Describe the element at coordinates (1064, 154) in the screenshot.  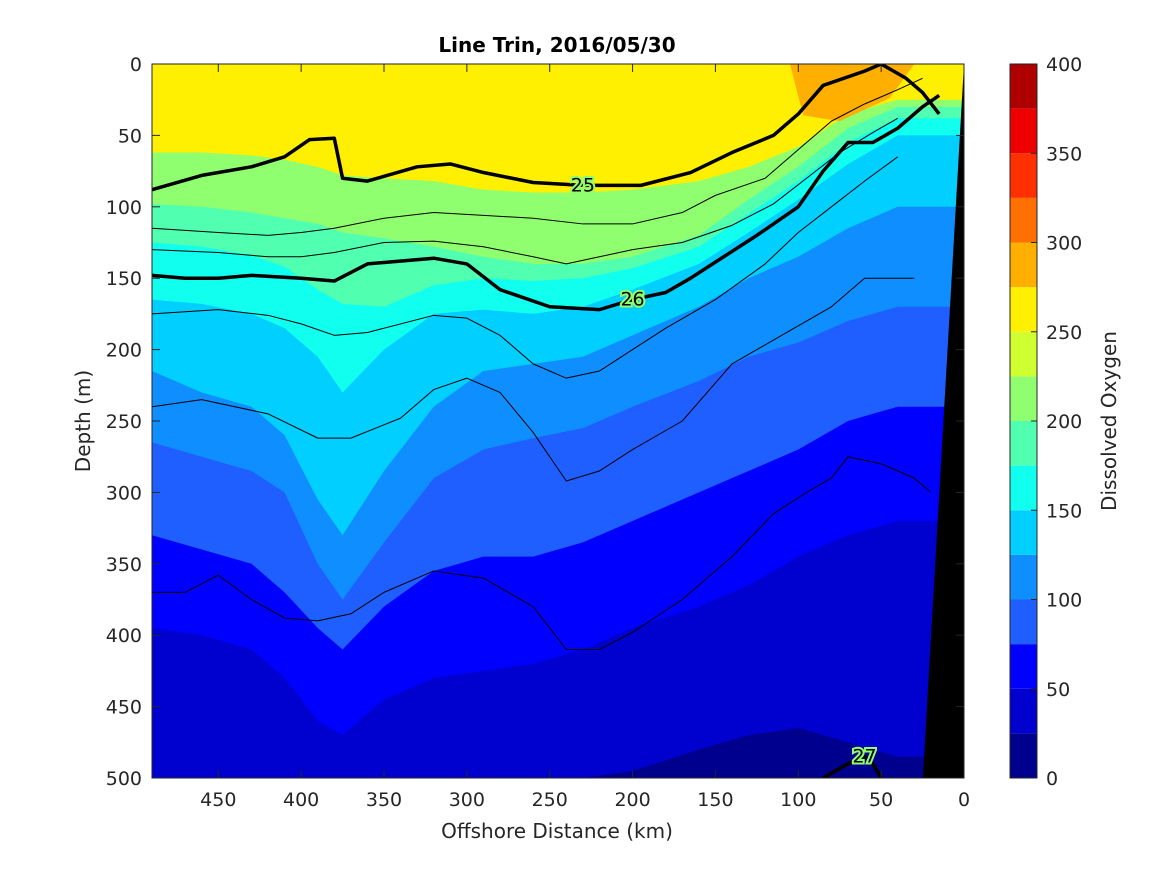
I see `colorbar-tick-label: 350` at that location.